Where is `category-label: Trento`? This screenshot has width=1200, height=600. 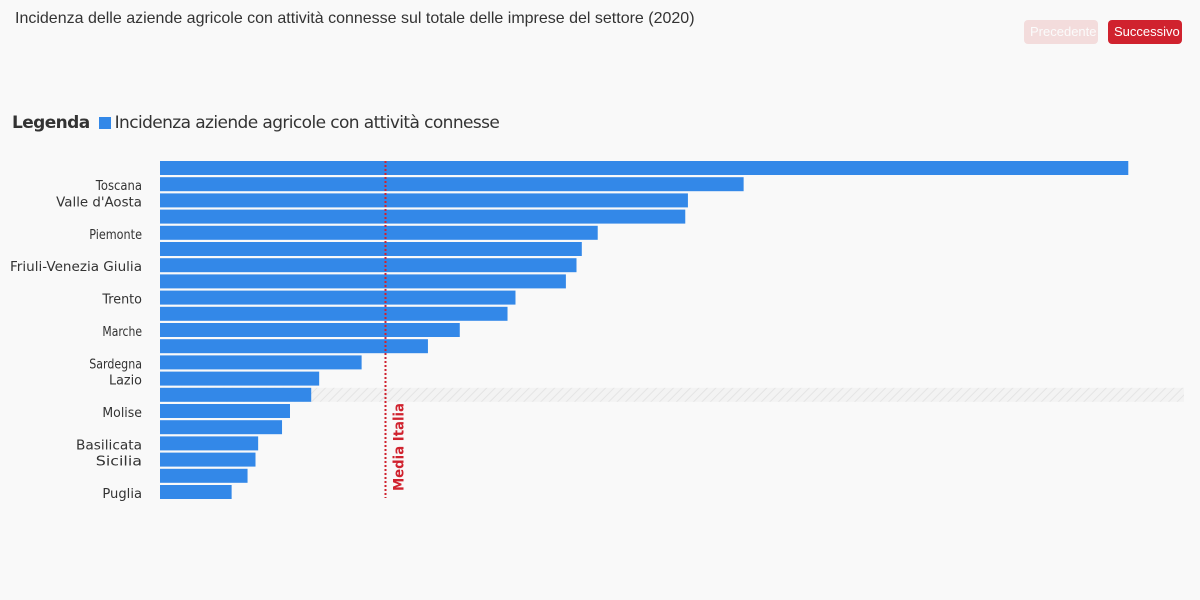
category-label: Trento is located at coordinates (121, 300).